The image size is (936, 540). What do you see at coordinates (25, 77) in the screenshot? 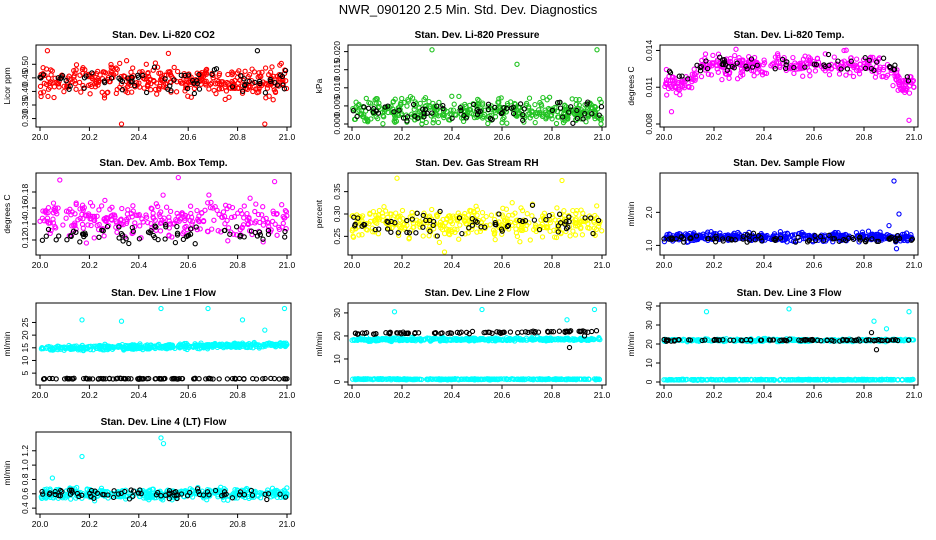
I see `y-tick-label: 0.45` at bounding box center [25, 77].